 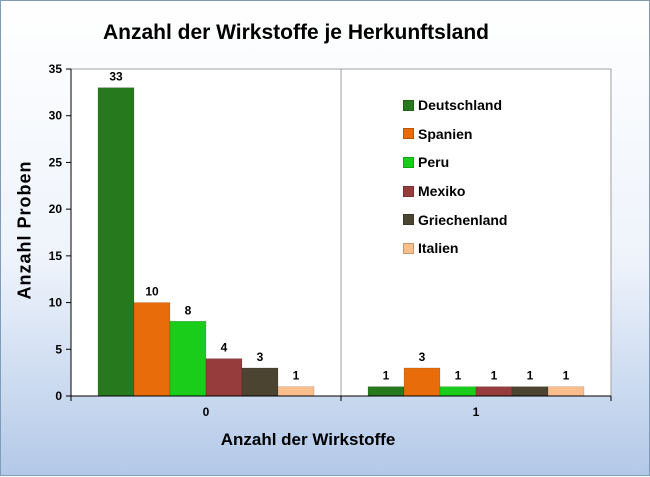 What do you see at coordinates (224, 348) in the screenshot?
I see `data-label: 4` at bounding box center [224, 348].